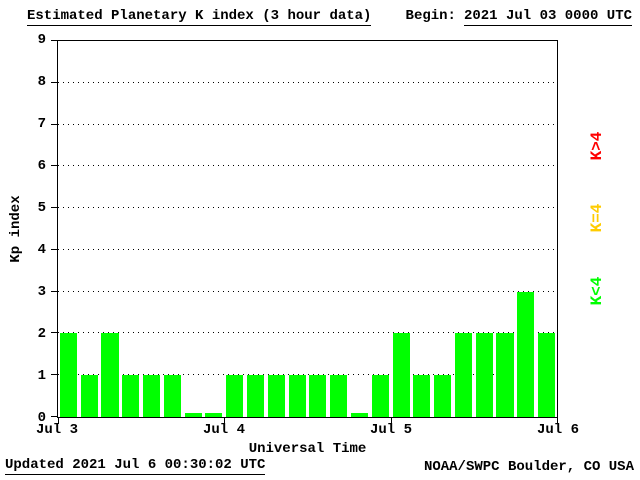  I want to click on begin-info: Begin: 2021 Jul 03 0000 UTC, so click(518, 17).